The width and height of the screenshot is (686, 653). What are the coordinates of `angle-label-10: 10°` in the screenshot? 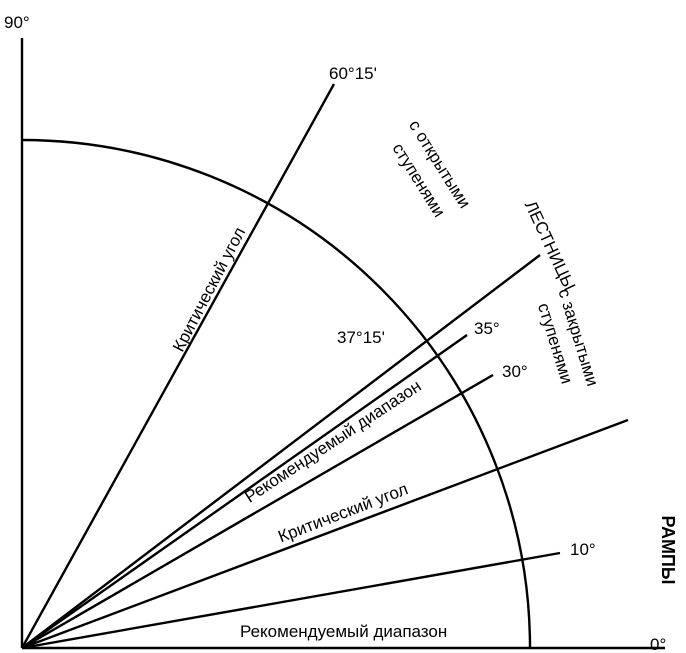 It's located at (583, 549).